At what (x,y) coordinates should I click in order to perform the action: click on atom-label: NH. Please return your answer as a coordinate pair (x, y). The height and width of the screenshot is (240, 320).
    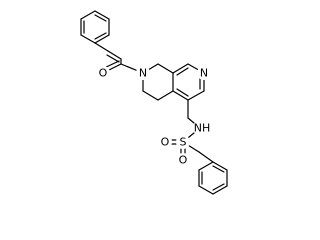
    Looking at the image, I should click on (202, 128).